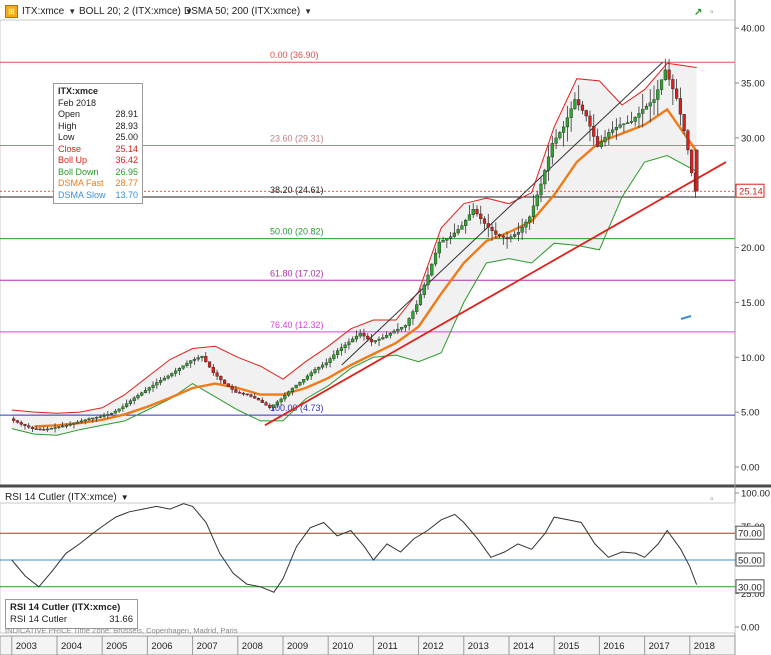 The width and height of the screenshot is (771, 655). What do you see at coordinates (77, 102) in the screenshot?
I see `legend-date: Feb 2018` at bounding box center [77, 102].